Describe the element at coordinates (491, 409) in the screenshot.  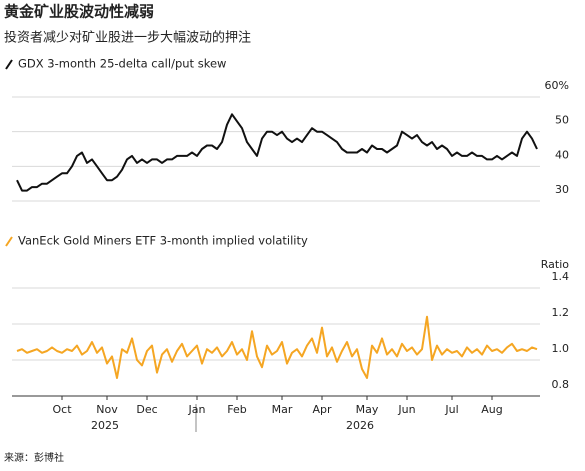
I see `x-tick-label: Aug` at that location.